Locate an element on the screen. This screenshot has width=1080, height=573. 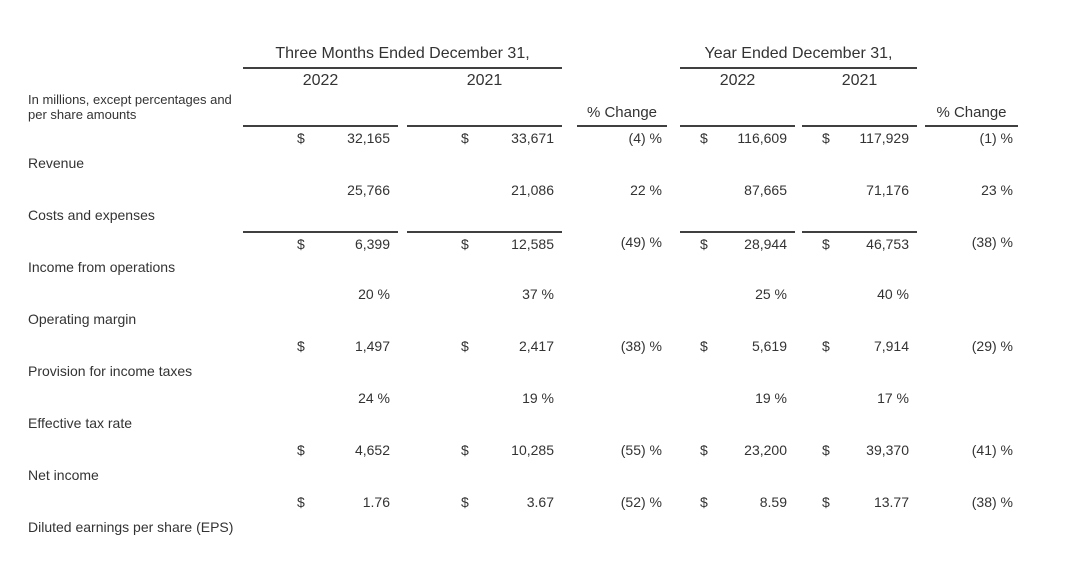
cell-3mo-2022: $1.76 is located at coordinates (343, 502).